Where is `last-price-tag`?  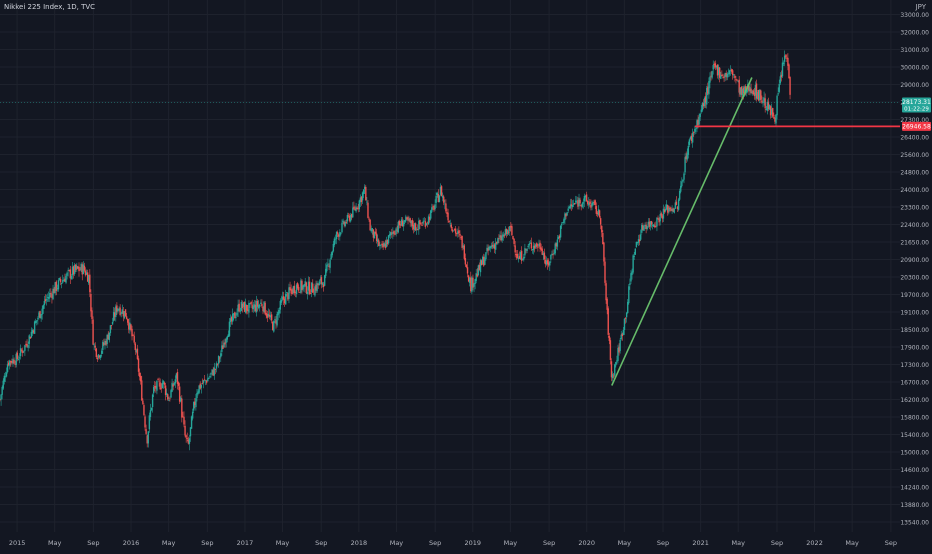 last-price-tag is located at coordinates (916, 105).